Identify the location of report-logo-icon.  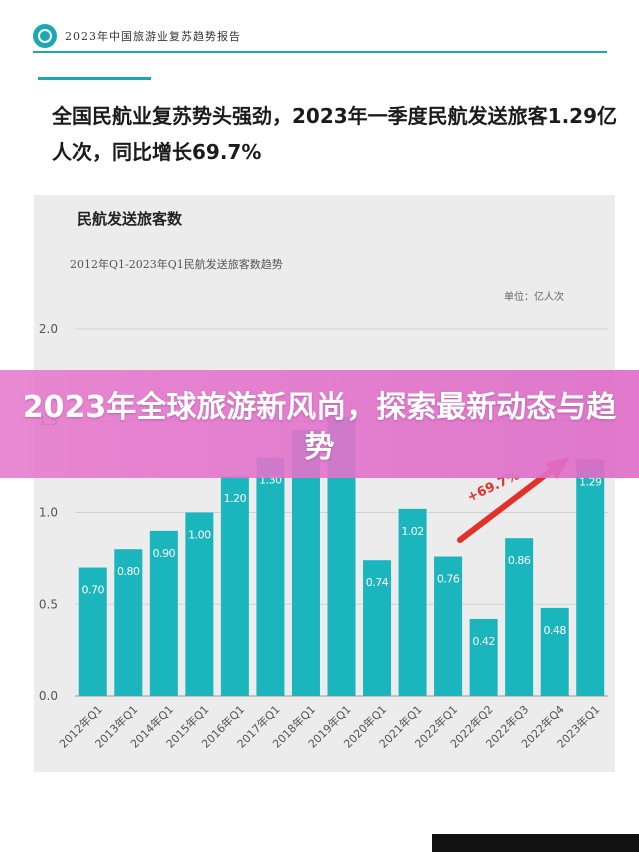
(45, 36).